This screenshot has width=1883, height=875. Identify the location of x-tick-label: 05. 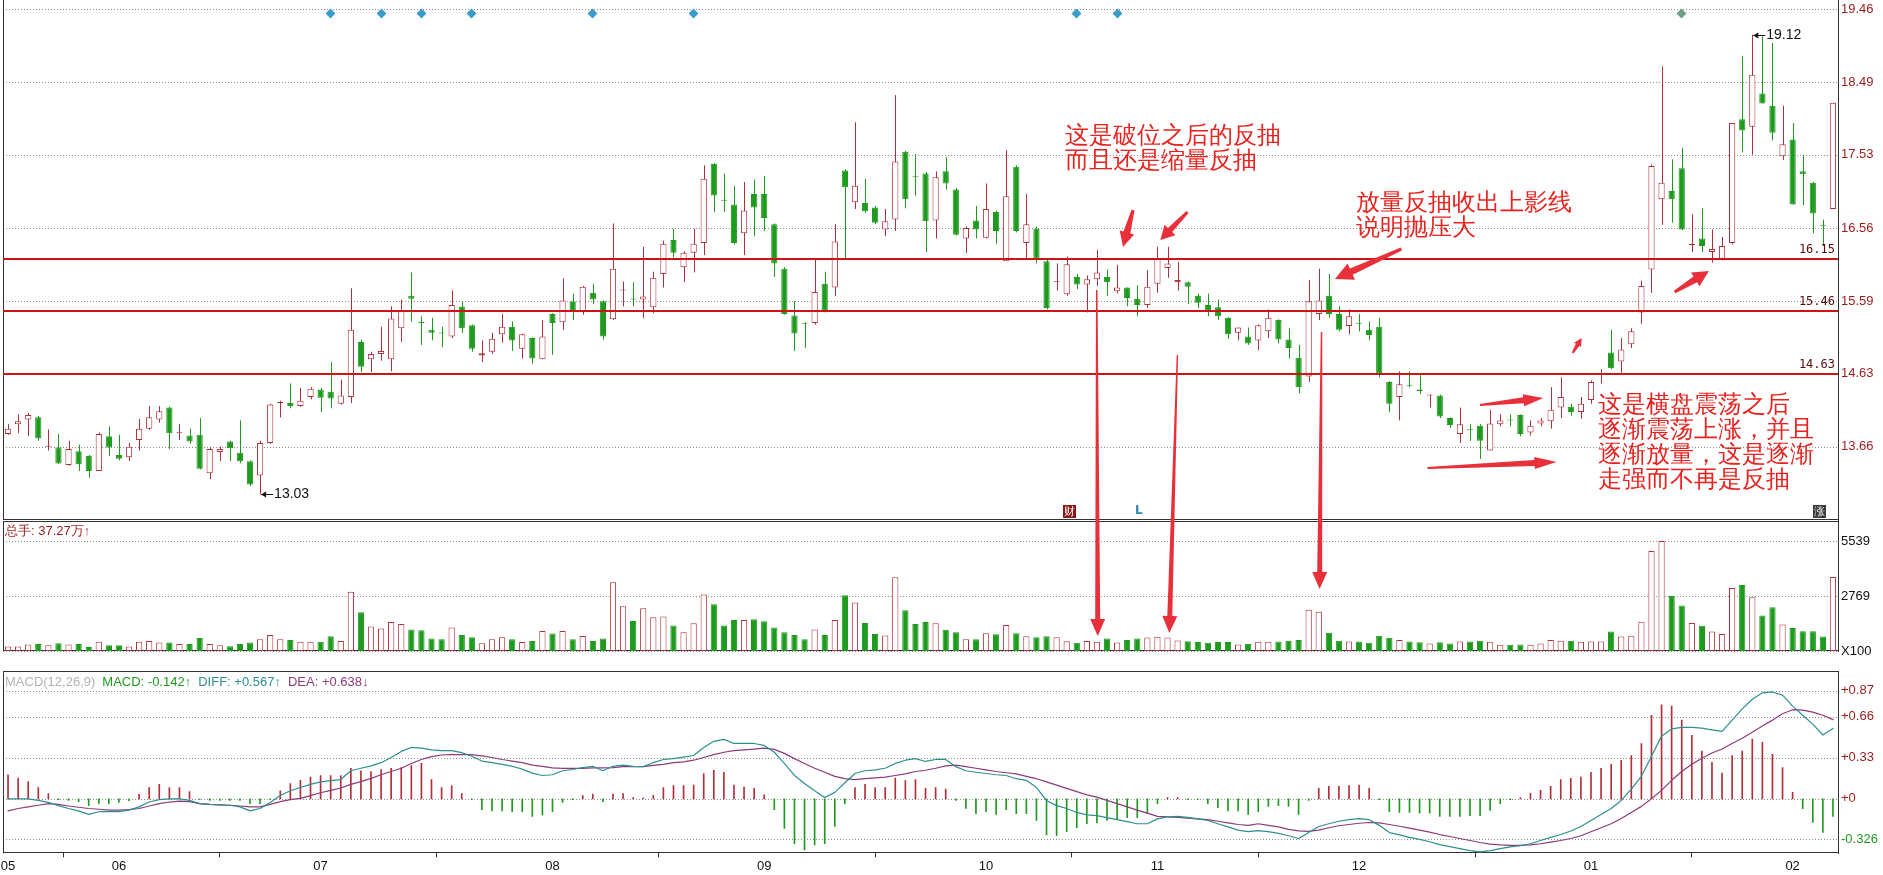
(8, 865).